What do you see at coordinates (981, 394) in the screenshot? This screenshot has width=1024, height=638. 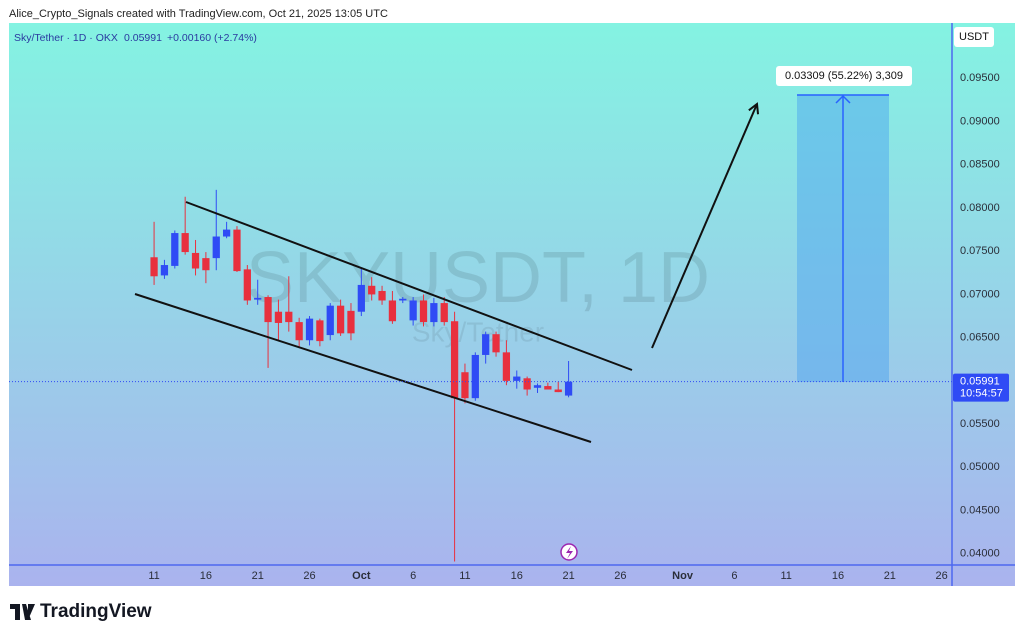 I see `countdown: 10:54:57` at bounding box center [981, 394].